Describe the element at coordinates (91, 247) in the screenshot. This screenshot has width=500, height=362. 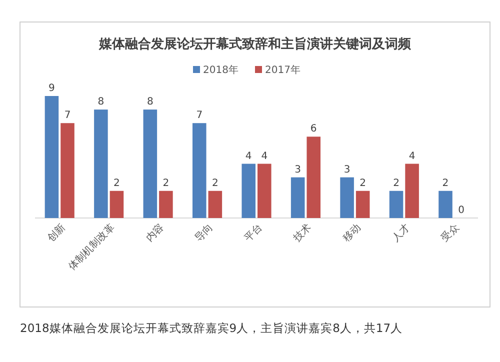
I see `x-tick-label: 体制机制改革` at that location.